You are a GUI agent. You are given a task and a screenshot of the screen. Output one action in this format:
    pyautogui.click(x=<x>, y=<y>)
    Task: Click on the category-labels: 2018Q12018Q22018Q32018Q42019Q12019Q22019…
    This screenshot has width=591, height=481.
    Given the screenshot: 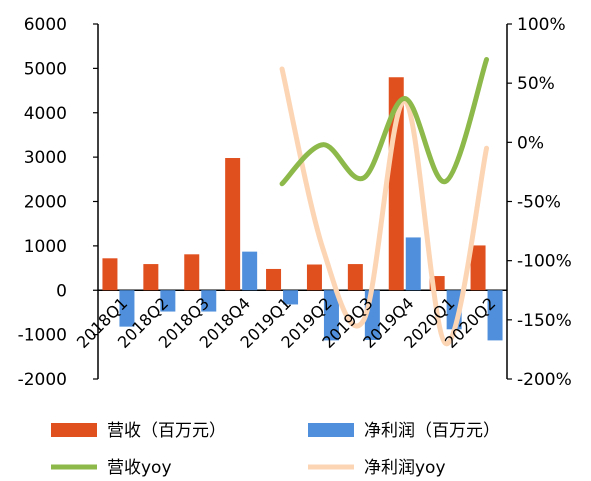 What is the action you would take?
    pyautogui.click(x=286, y=323)
    